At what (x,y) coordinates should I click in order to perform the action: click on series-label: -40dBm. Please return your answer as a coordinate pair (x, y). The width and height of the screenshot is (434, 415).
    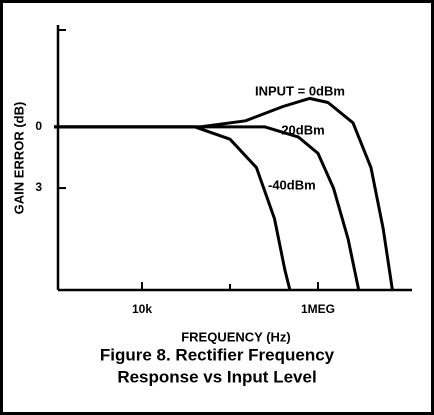
    Looking at the image, I should click on (292, 184).